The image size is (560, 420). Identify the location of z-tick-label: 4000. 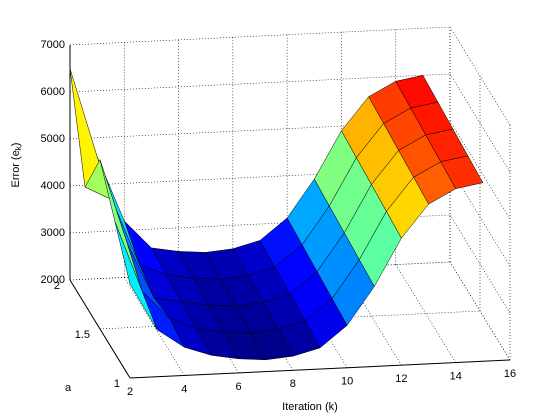
(53, 186).